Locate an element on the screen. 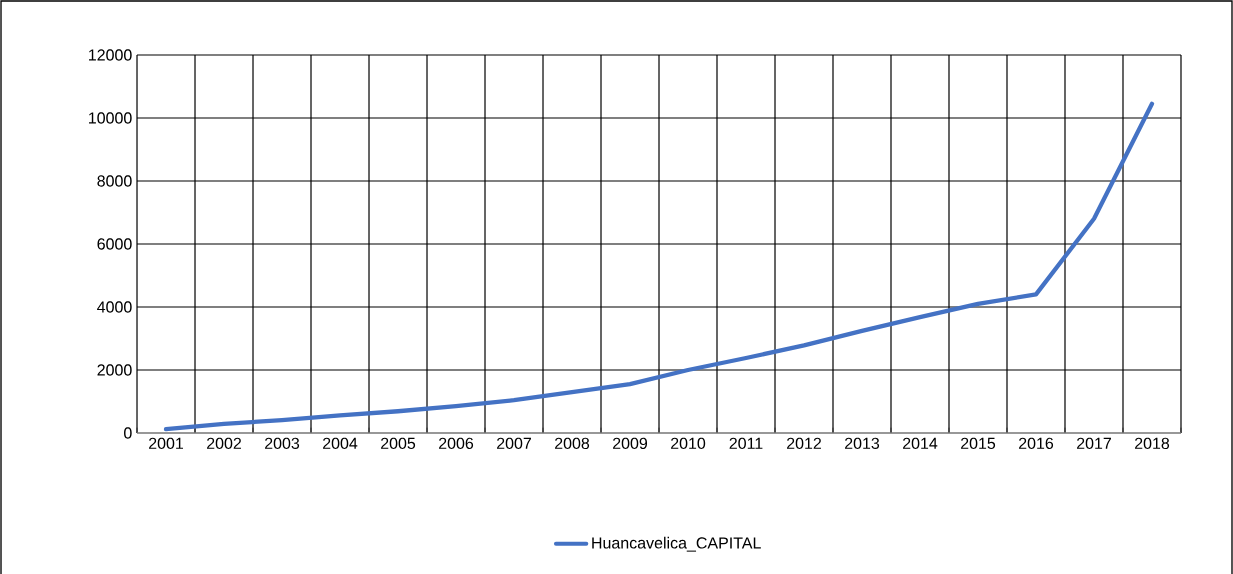 The image size is (1233, 574). x-tick-label: 2003 is located at coordinates (282, 443).